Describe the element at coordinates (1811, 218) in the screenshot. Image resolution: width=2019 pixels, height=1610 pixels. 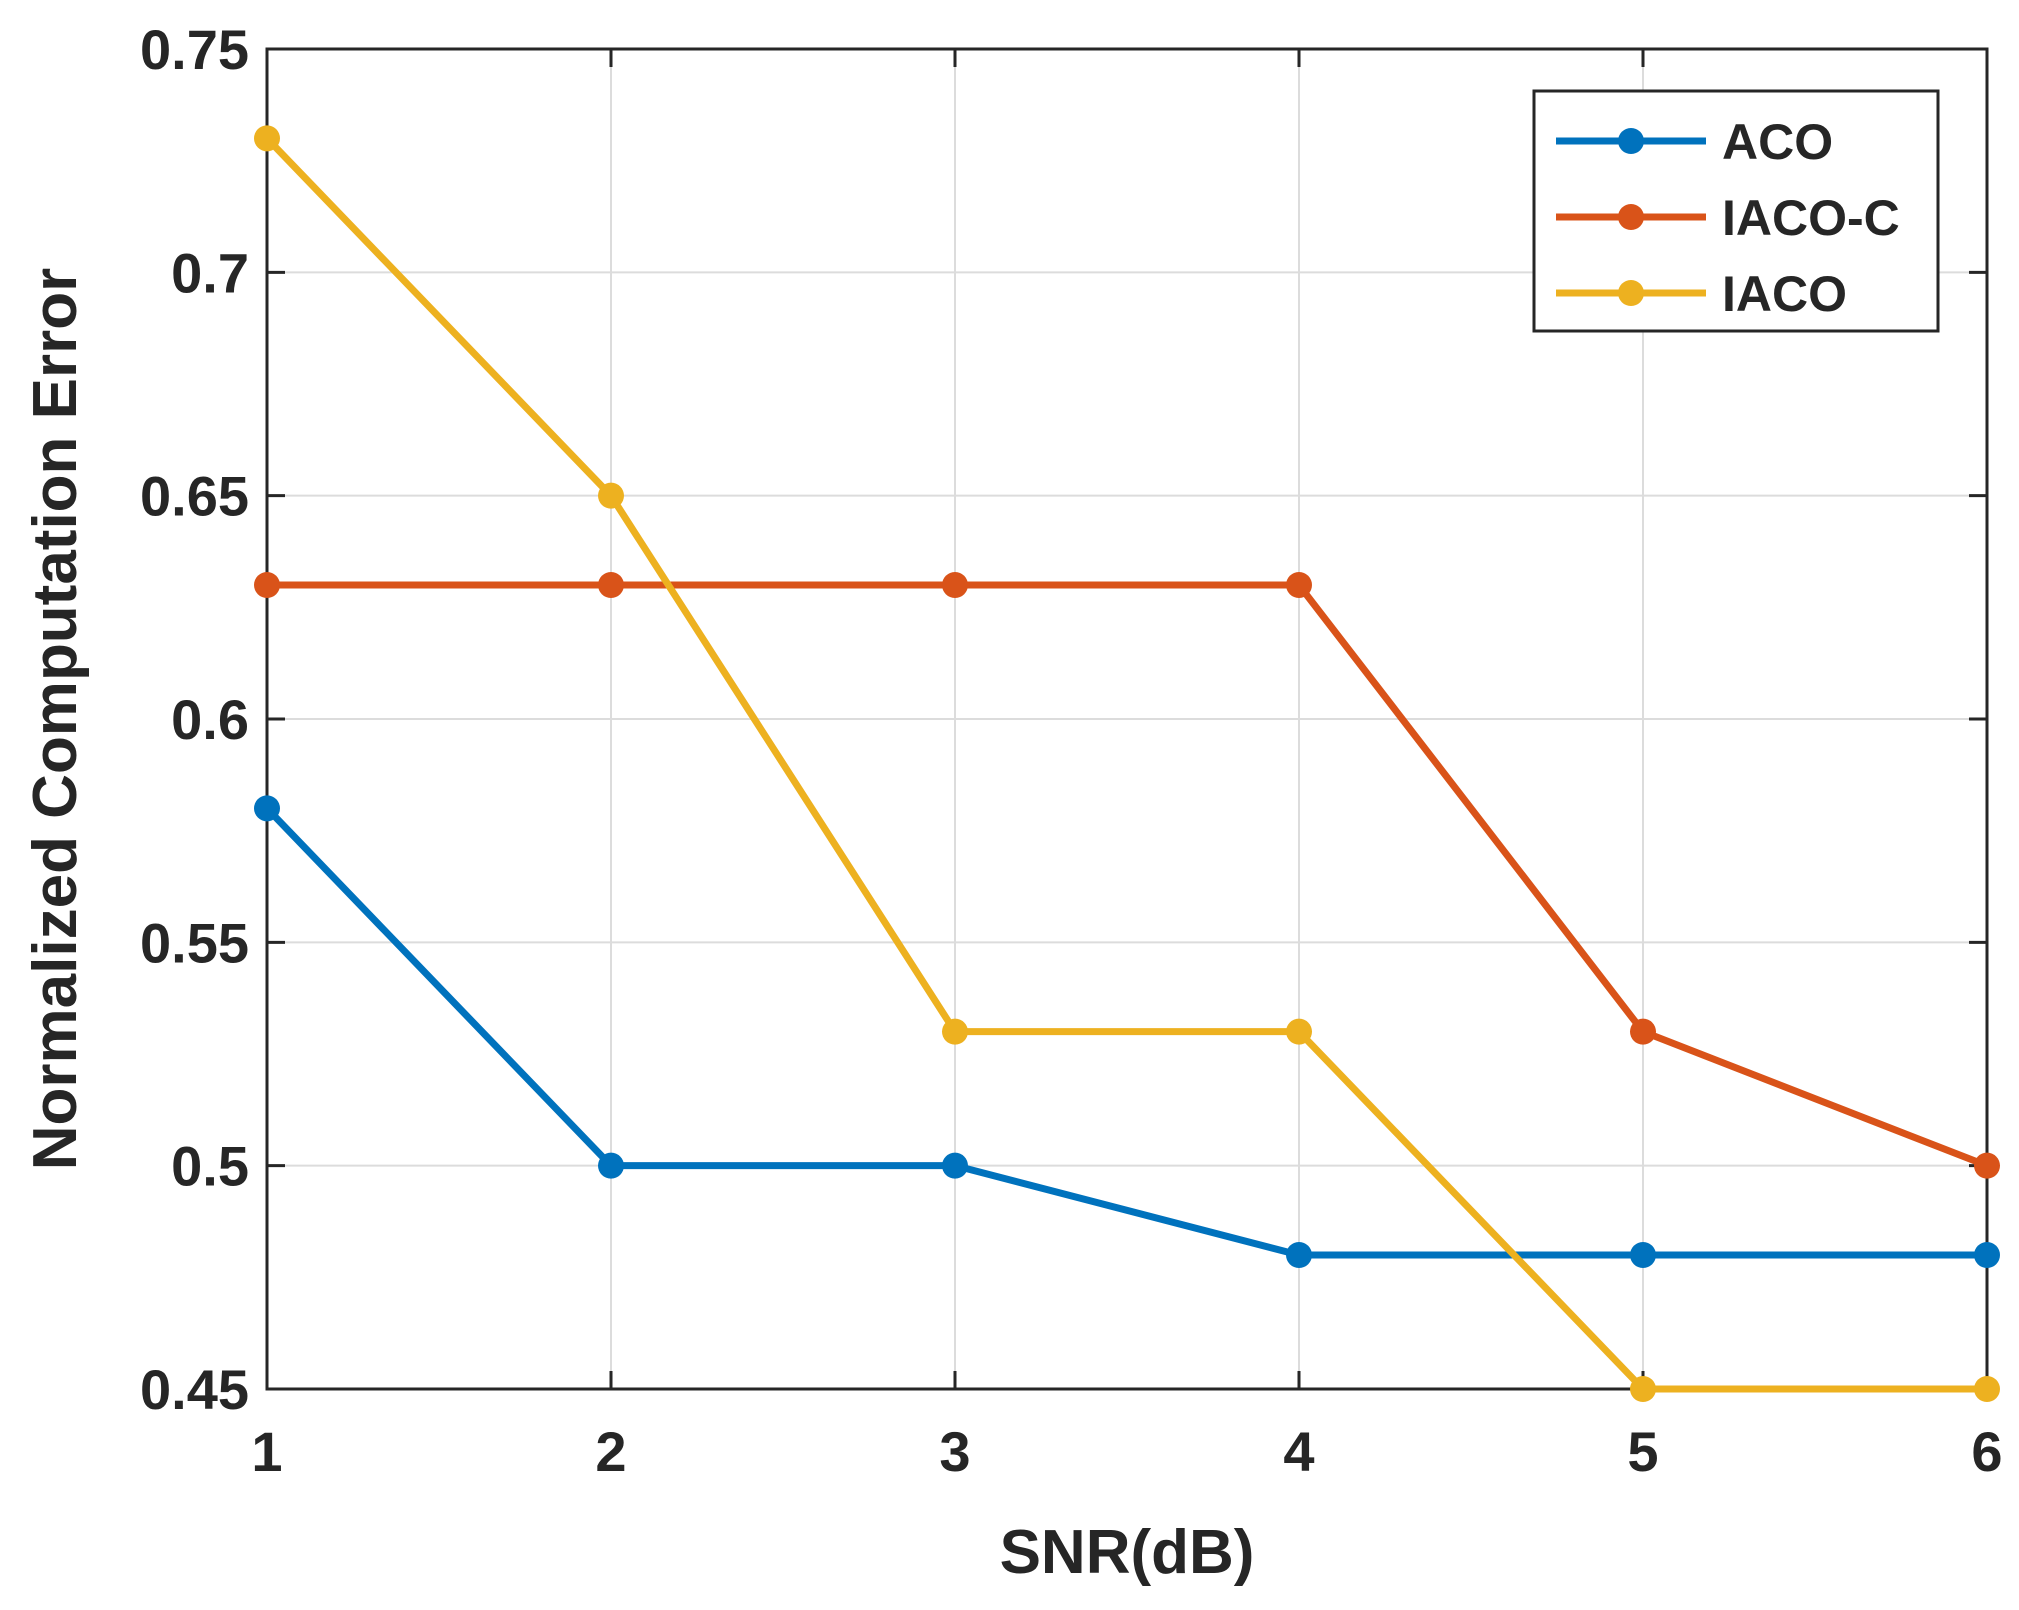
I see `legend-label: IACO-C` at that location.